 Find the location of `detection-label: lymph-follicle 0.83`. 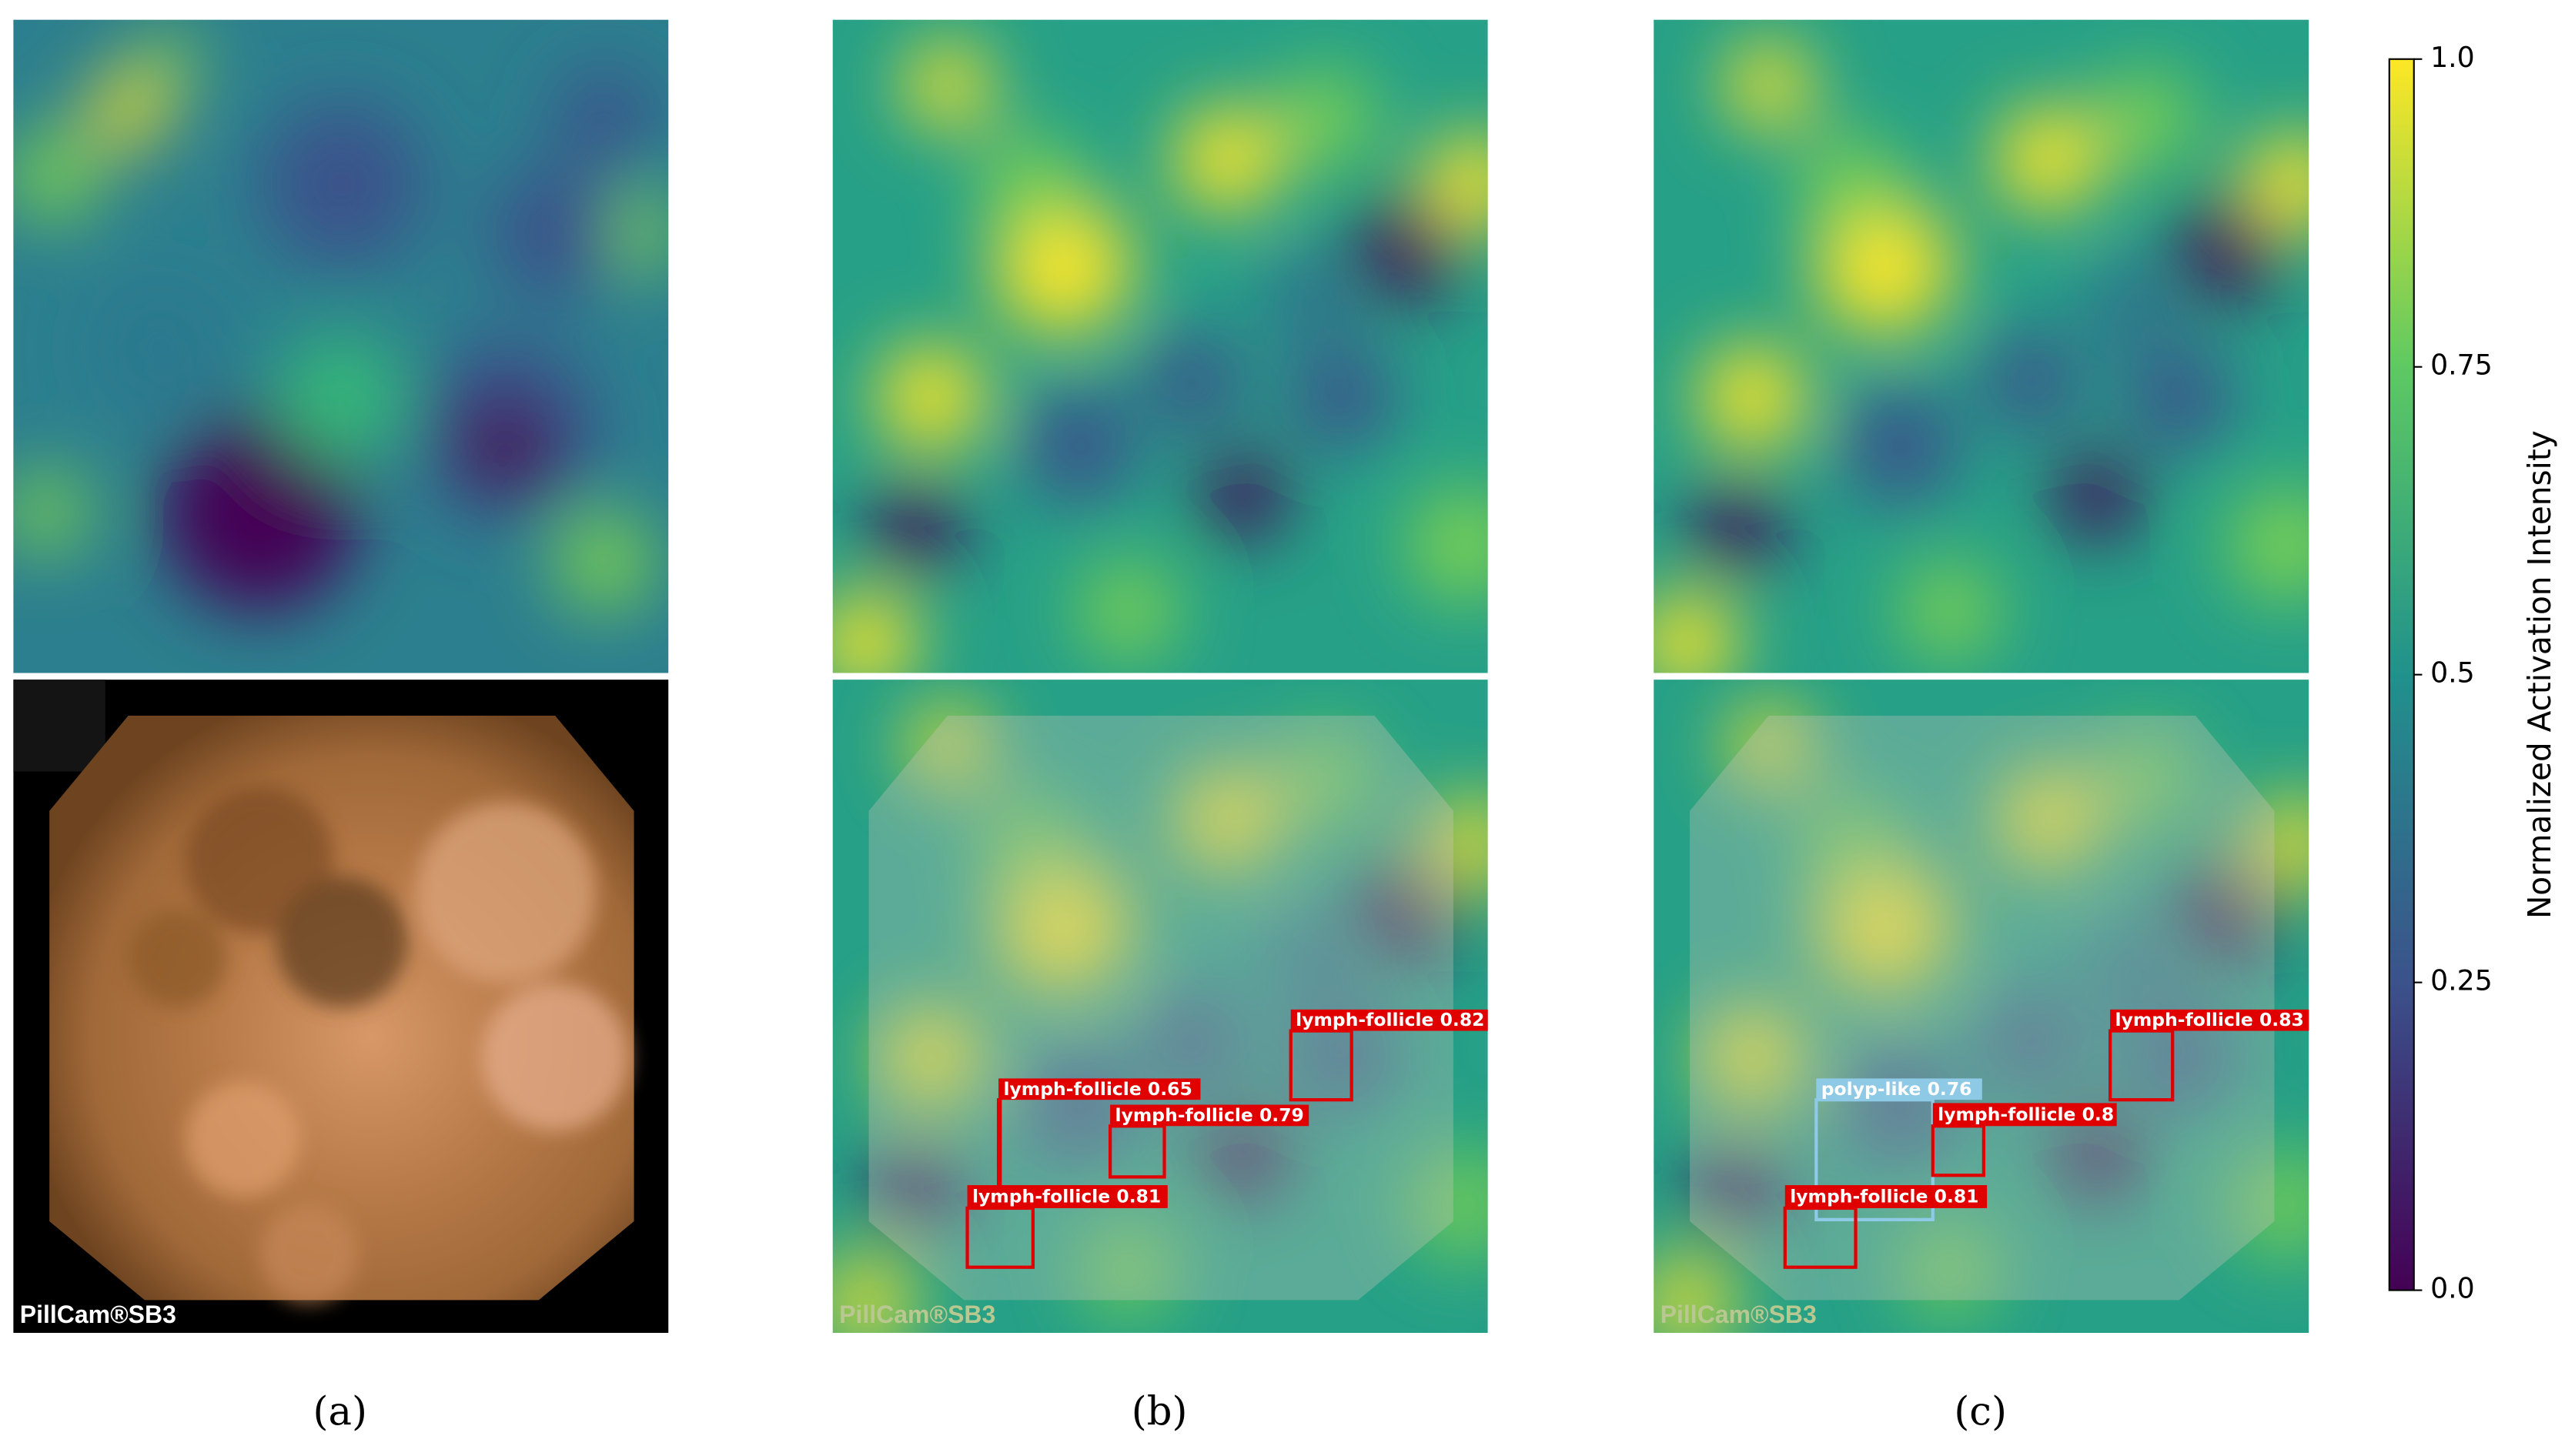

detection-label: lymph-follicle 0.83 is located at coordinates (2209, 1020).